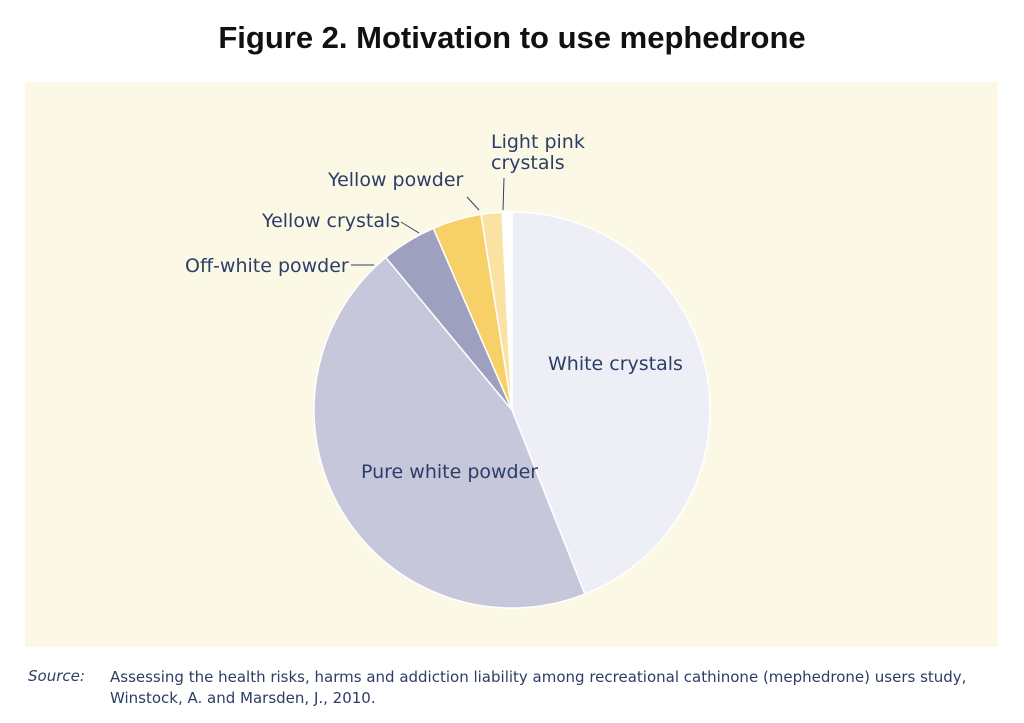  What do you see at coordinates (267, 266) in the screenshot?
I see `label-off-white-powder: Off-white powder` at bounding box center [267, 266].